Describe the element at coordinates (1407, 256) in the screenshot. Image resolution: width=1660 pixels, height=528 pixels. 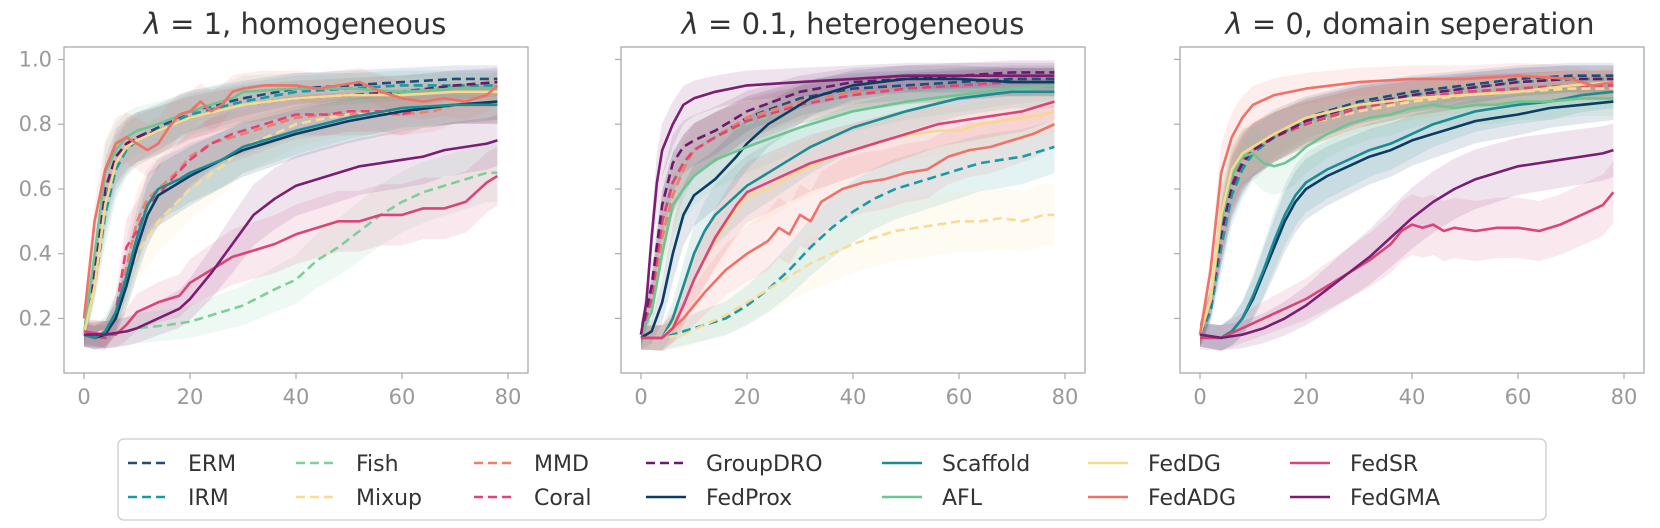
I see `band-fedsr` at that location.